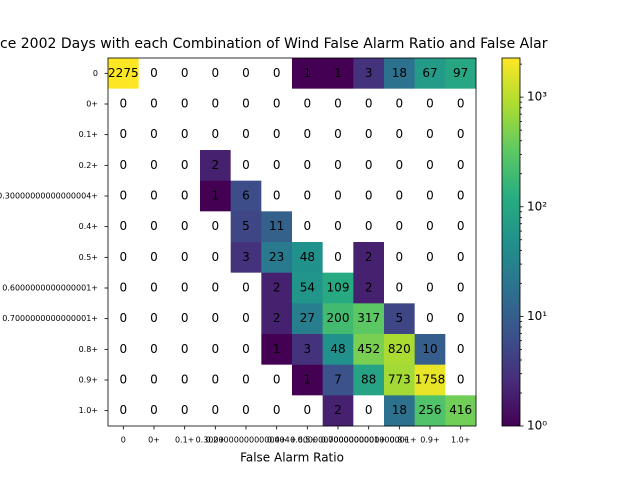 This screenshot has height=480, width=640. I want to click on cell-label: 109, so click(338, 288).